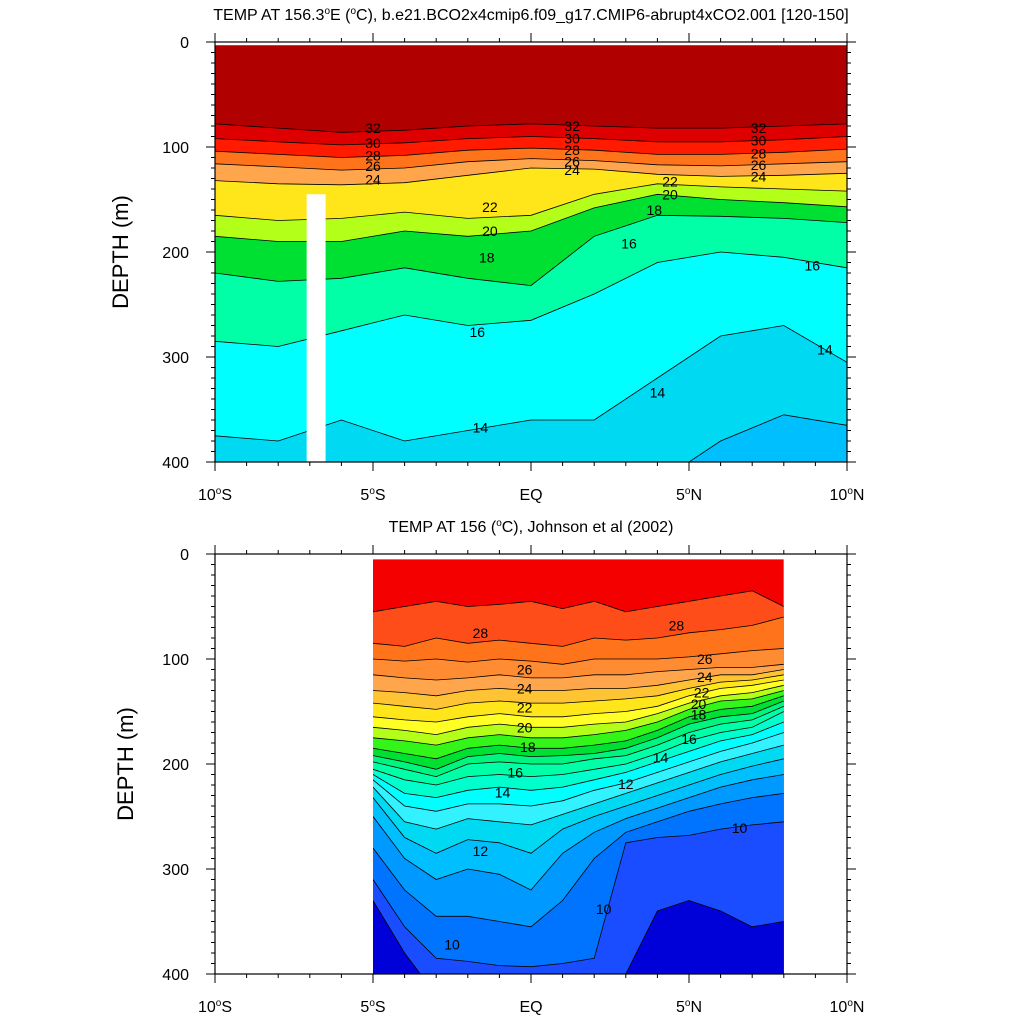 The image size is (1024, 1024). Describe the element at coordinates (125, 764) in the screenshot. I see `bottom-y-axis-label: DEPTH (m)` at that location.